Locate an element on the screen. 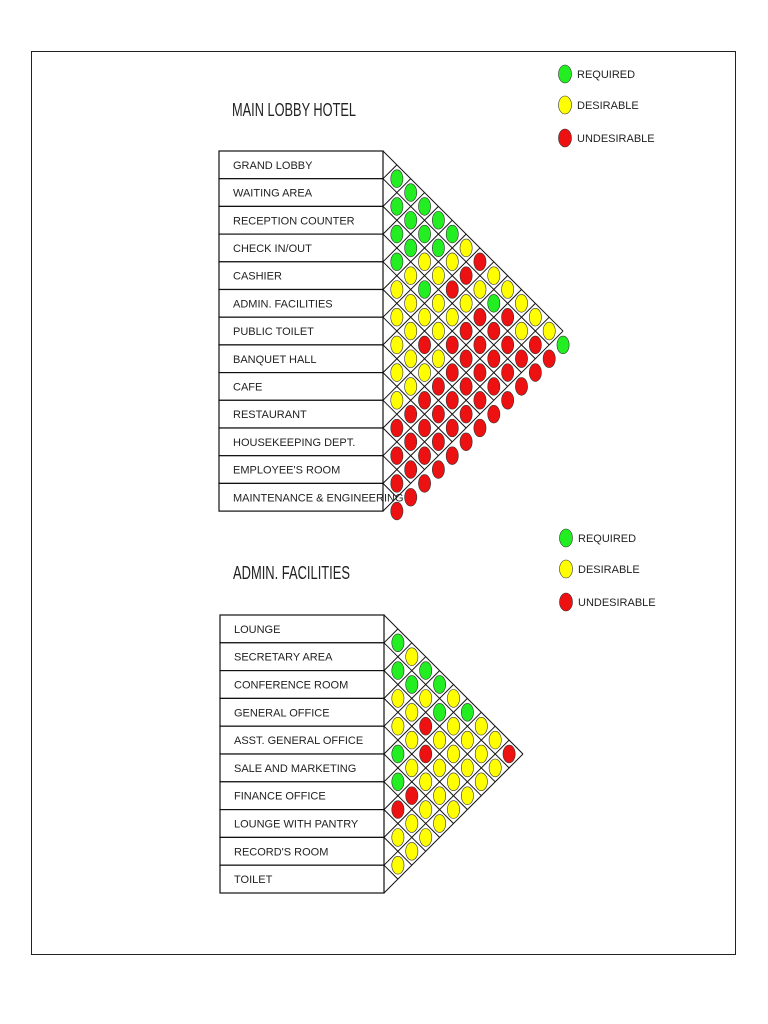 The height and width of the screenshot is (1024, 768). legend-desirable-swatch is located at coordinates (565, 105).